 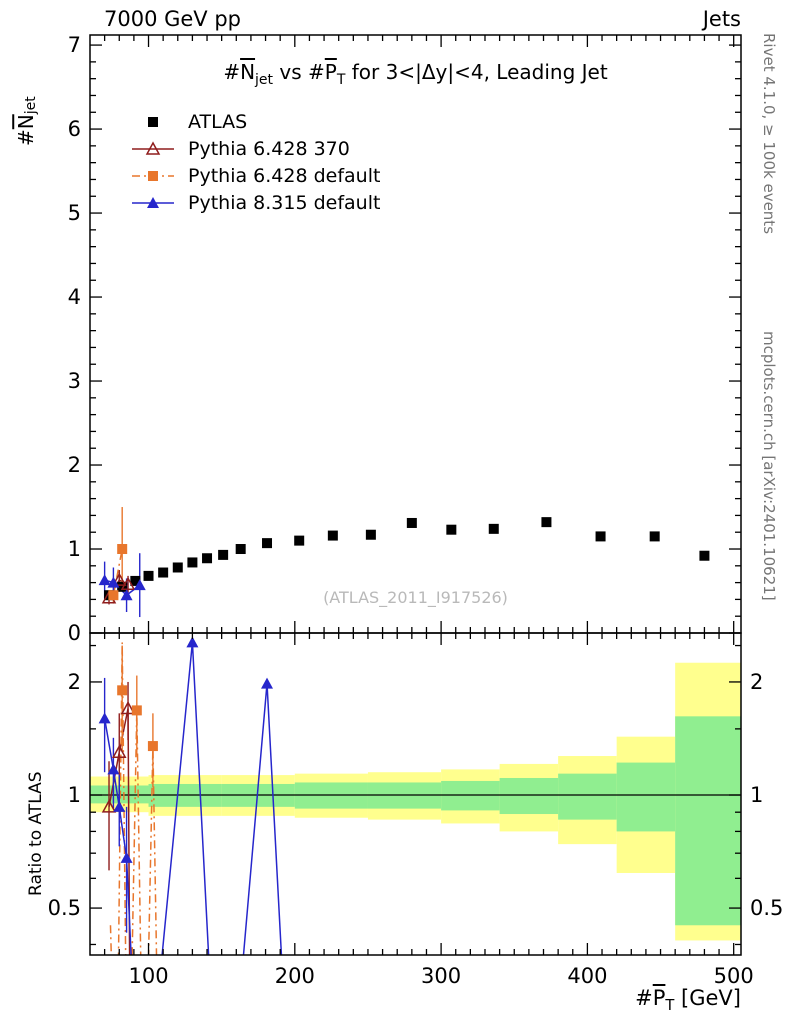 I want to click on main-y-axis-title: #Njet, so click(x=26, y=91).